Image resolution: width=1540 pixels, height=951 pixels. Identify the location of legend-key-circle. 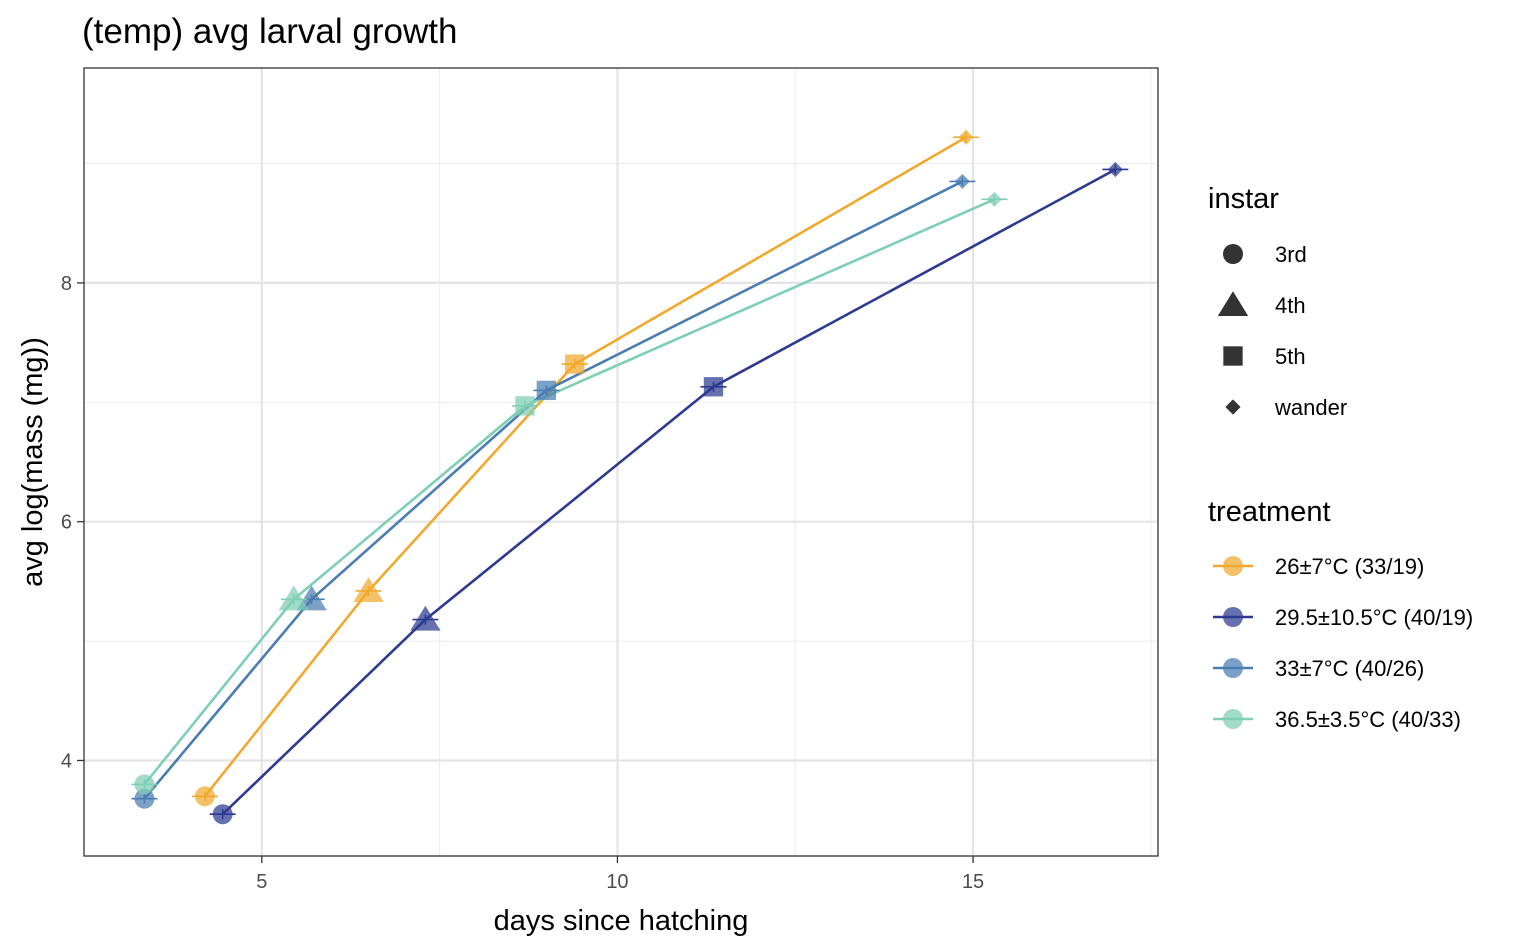
(1233, 254).